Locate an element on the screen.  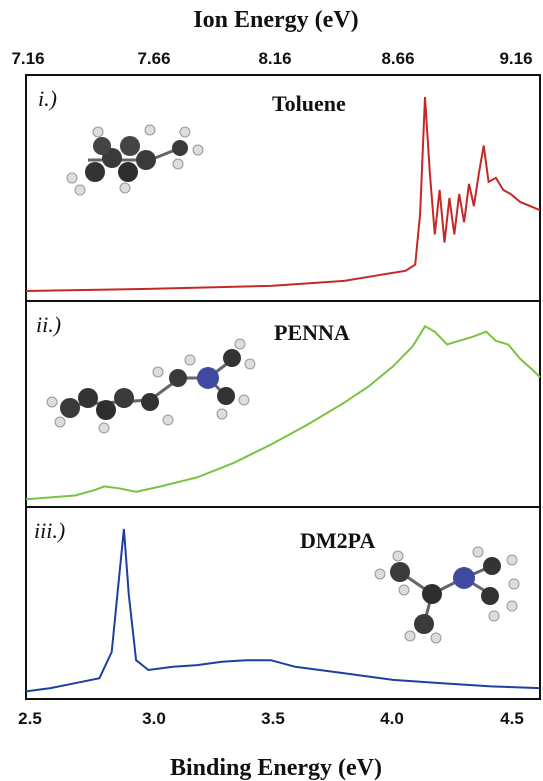
bottom-tick-label: 3.5 is located at coordinates (273, 718).